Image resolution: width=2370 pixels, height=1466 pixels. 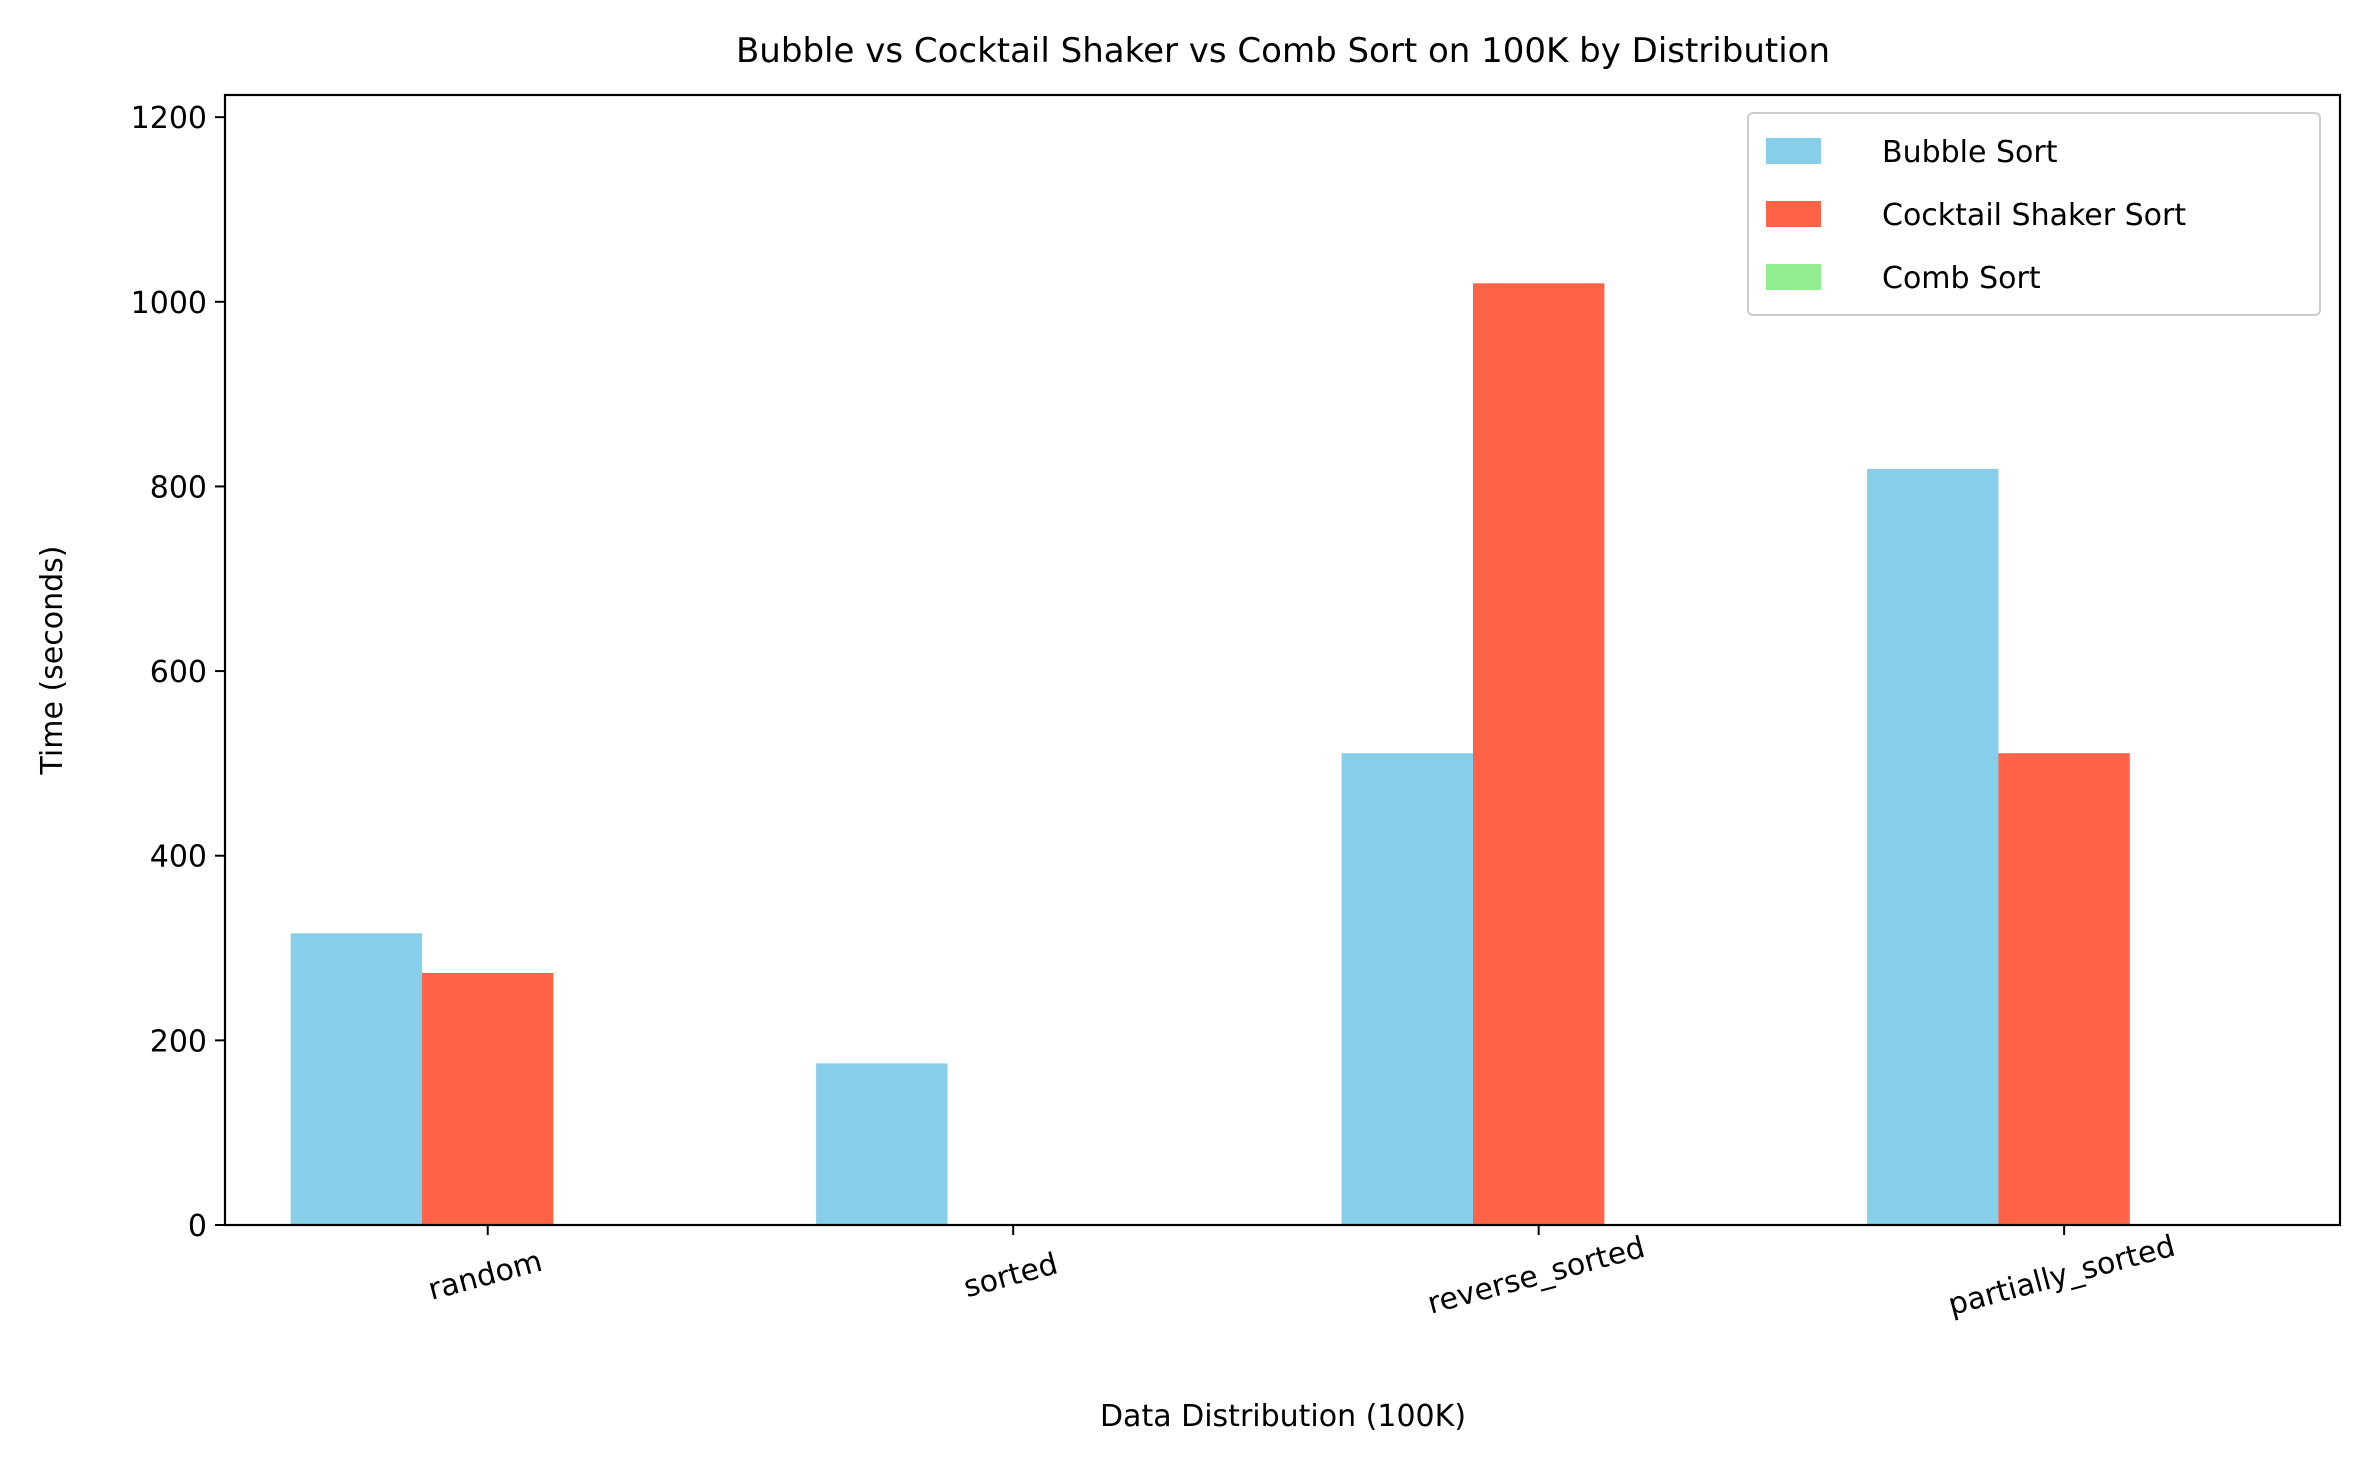 I want to click on bar-cocktail-shaker-sort-random, so click(x=488, y=1099).